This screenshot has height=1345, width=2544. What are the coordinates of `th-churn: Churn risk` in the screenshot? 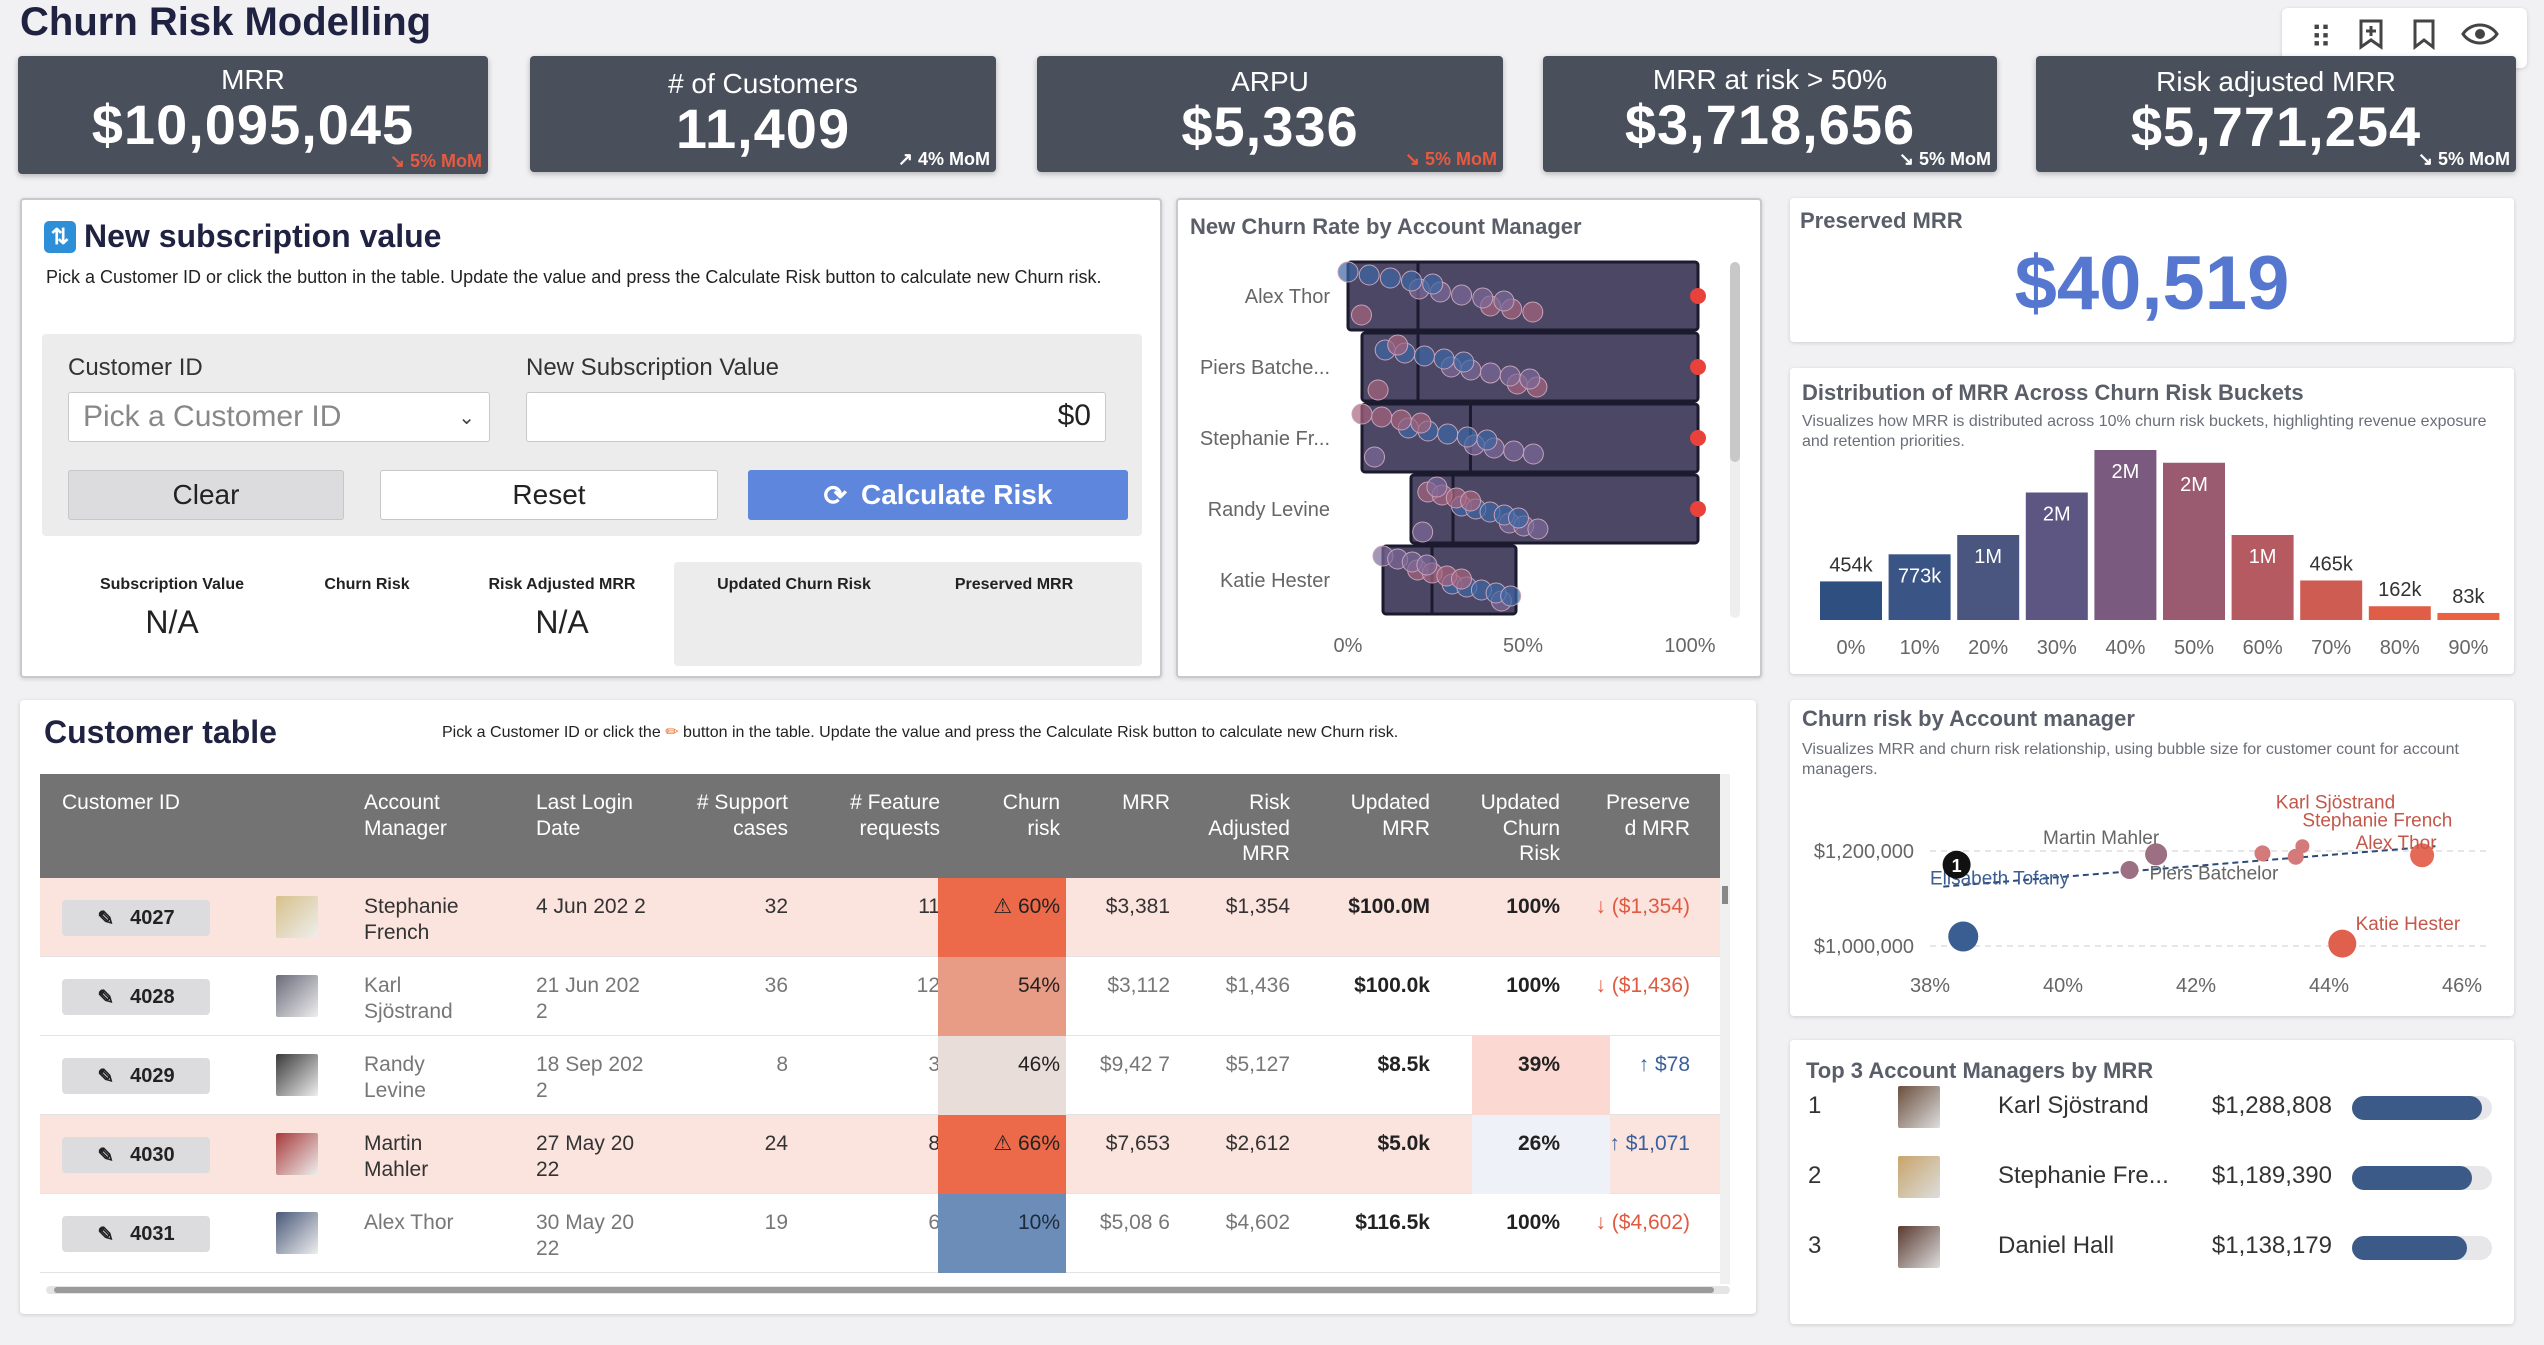 It's located at (1031, 815).